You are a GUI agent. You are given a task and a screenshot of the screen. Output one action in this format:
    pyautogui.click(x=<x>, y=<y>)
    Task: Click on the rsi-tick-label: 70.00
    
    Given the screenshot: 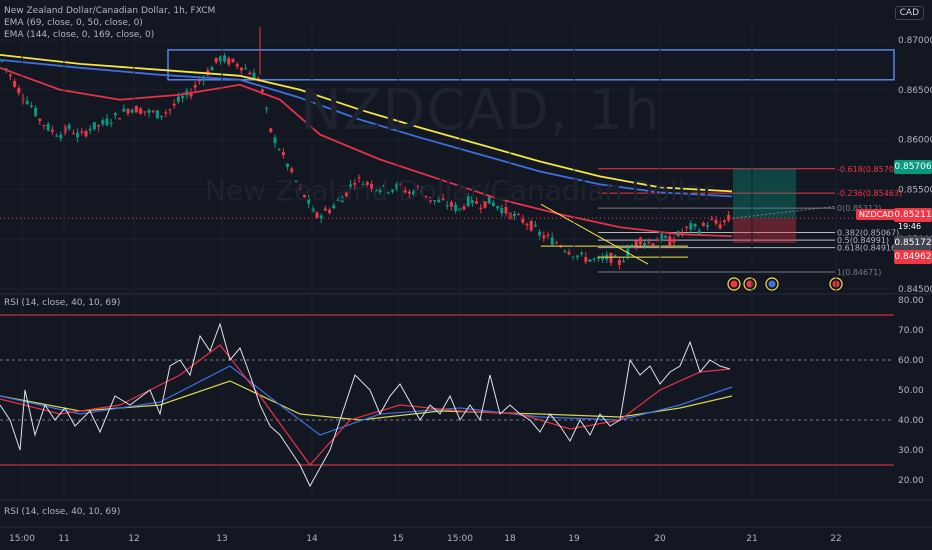 What is the action you would take?
    pyautogui.click(x=911, y=331)
    